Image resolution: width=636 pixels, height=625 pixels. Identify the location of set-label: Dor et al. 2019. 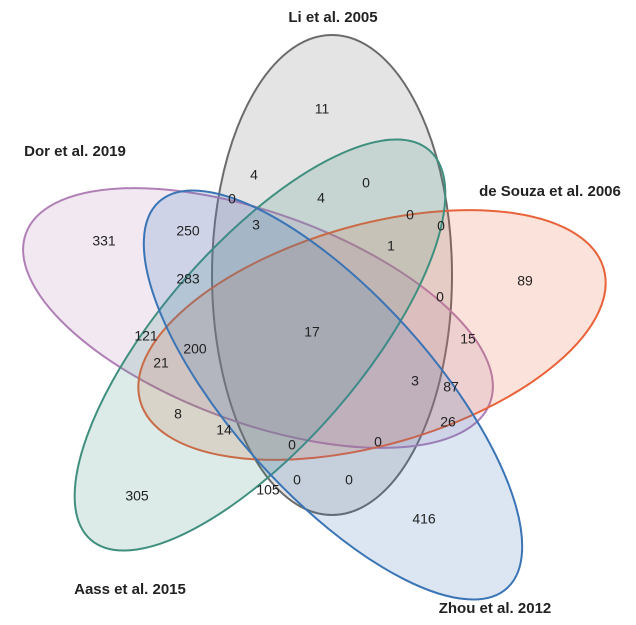
(75, 151).